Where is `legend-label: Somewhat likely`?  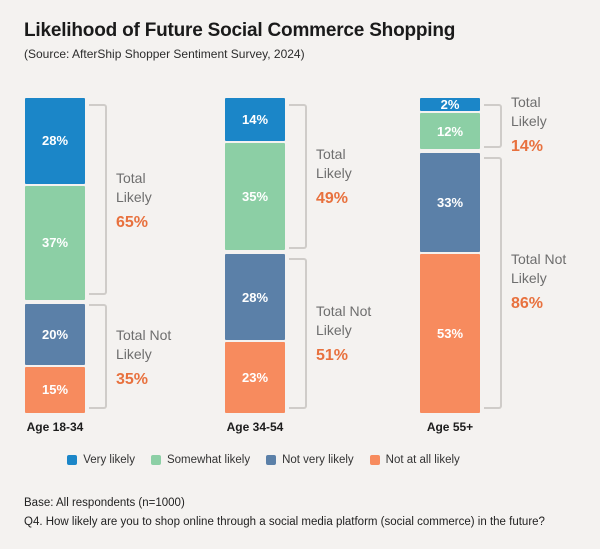 legend-label: Somewhat likely is located at coordinates (208, 460).